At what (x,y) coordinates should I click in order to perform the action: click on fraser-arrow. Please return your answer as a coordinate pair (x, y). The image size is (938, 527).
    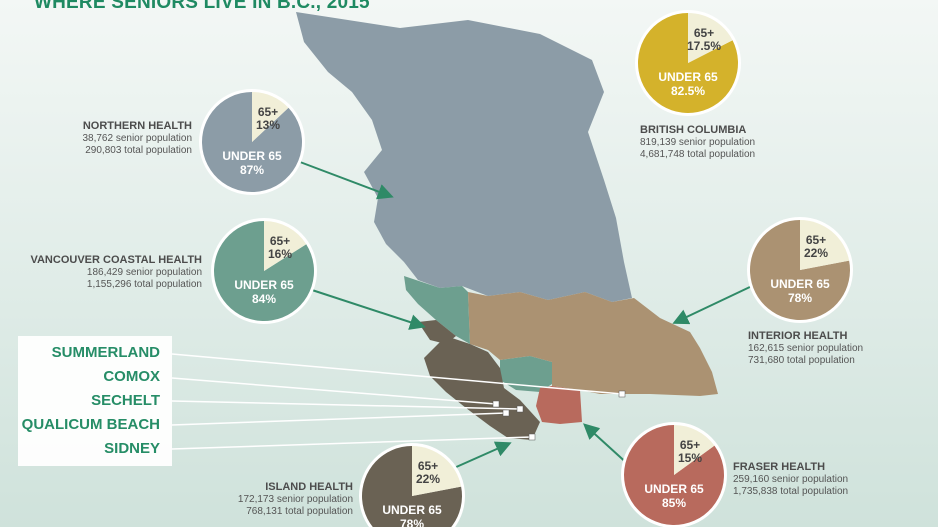
    Looking at the image, I should click on (607, 445).